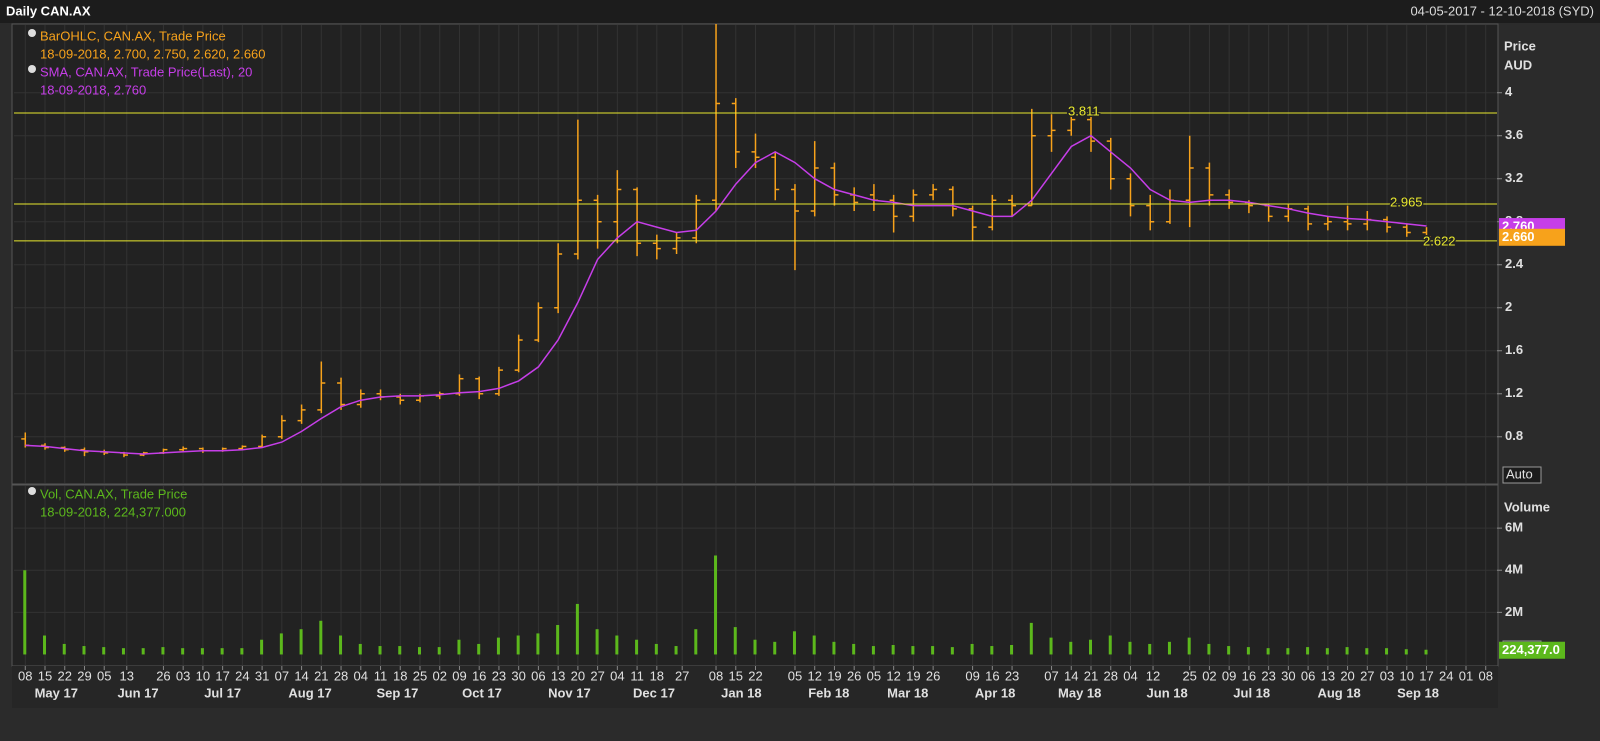  Describe the element at coordinates (153, 53) in the screenshot. I see `legend-text: 18-09-2018, 2.700, 2.750, 2.620, 2.660` at that location.